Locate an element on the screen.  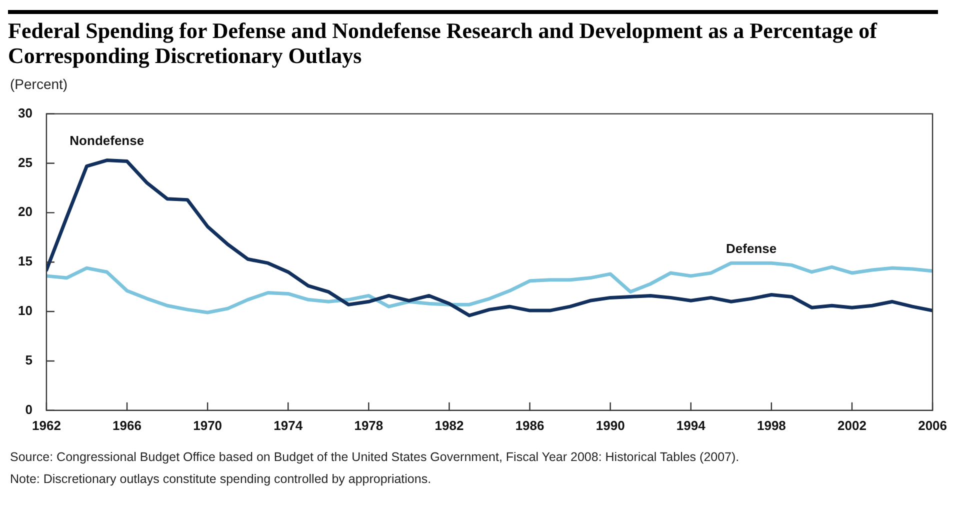
y-tick-label: 0 is located at coordinates (28, 409).